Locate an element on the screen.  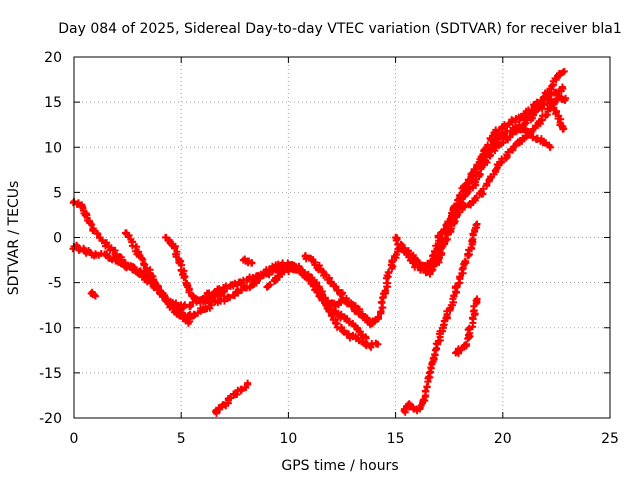
y-tick-label: 10 is located at coordinates (53, 148).